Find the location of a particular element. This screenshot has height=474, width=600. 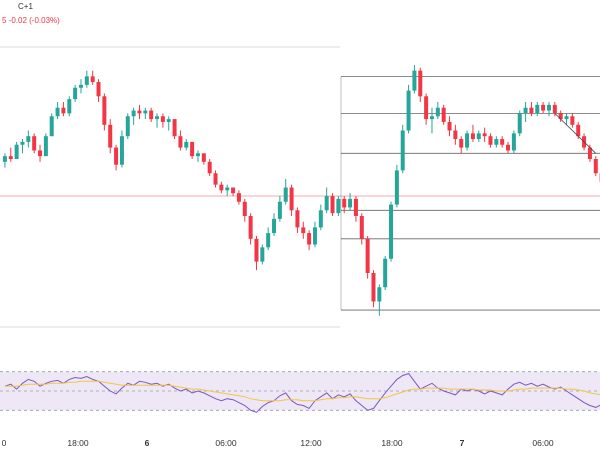

price-change-label: 5 -0.02 (-0.03%) is located at coordinates (31, 20).